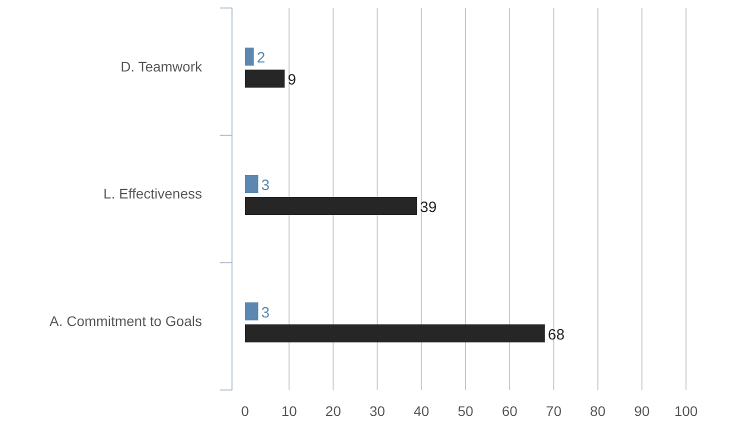 The height and width of the screenshot is (432, 742). What do you see at coordinates (642, 410) in the screenshot?
I see `x-tick-label: 90` at bounding box center [642, 410].